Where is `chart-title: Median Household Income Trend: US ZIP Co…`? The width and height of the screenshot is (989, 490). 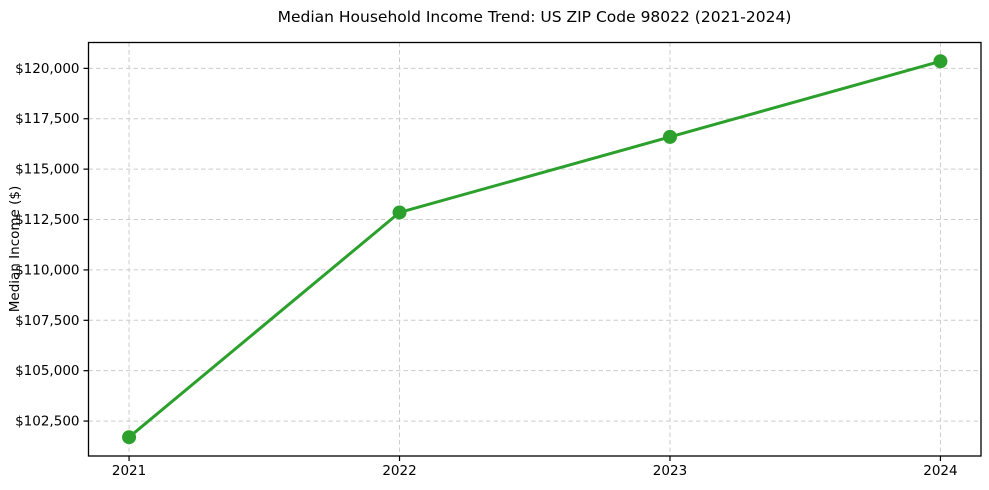 chart-title: Median Household Income Trend: US ZIP Co… is located at coordinates (534, 17).